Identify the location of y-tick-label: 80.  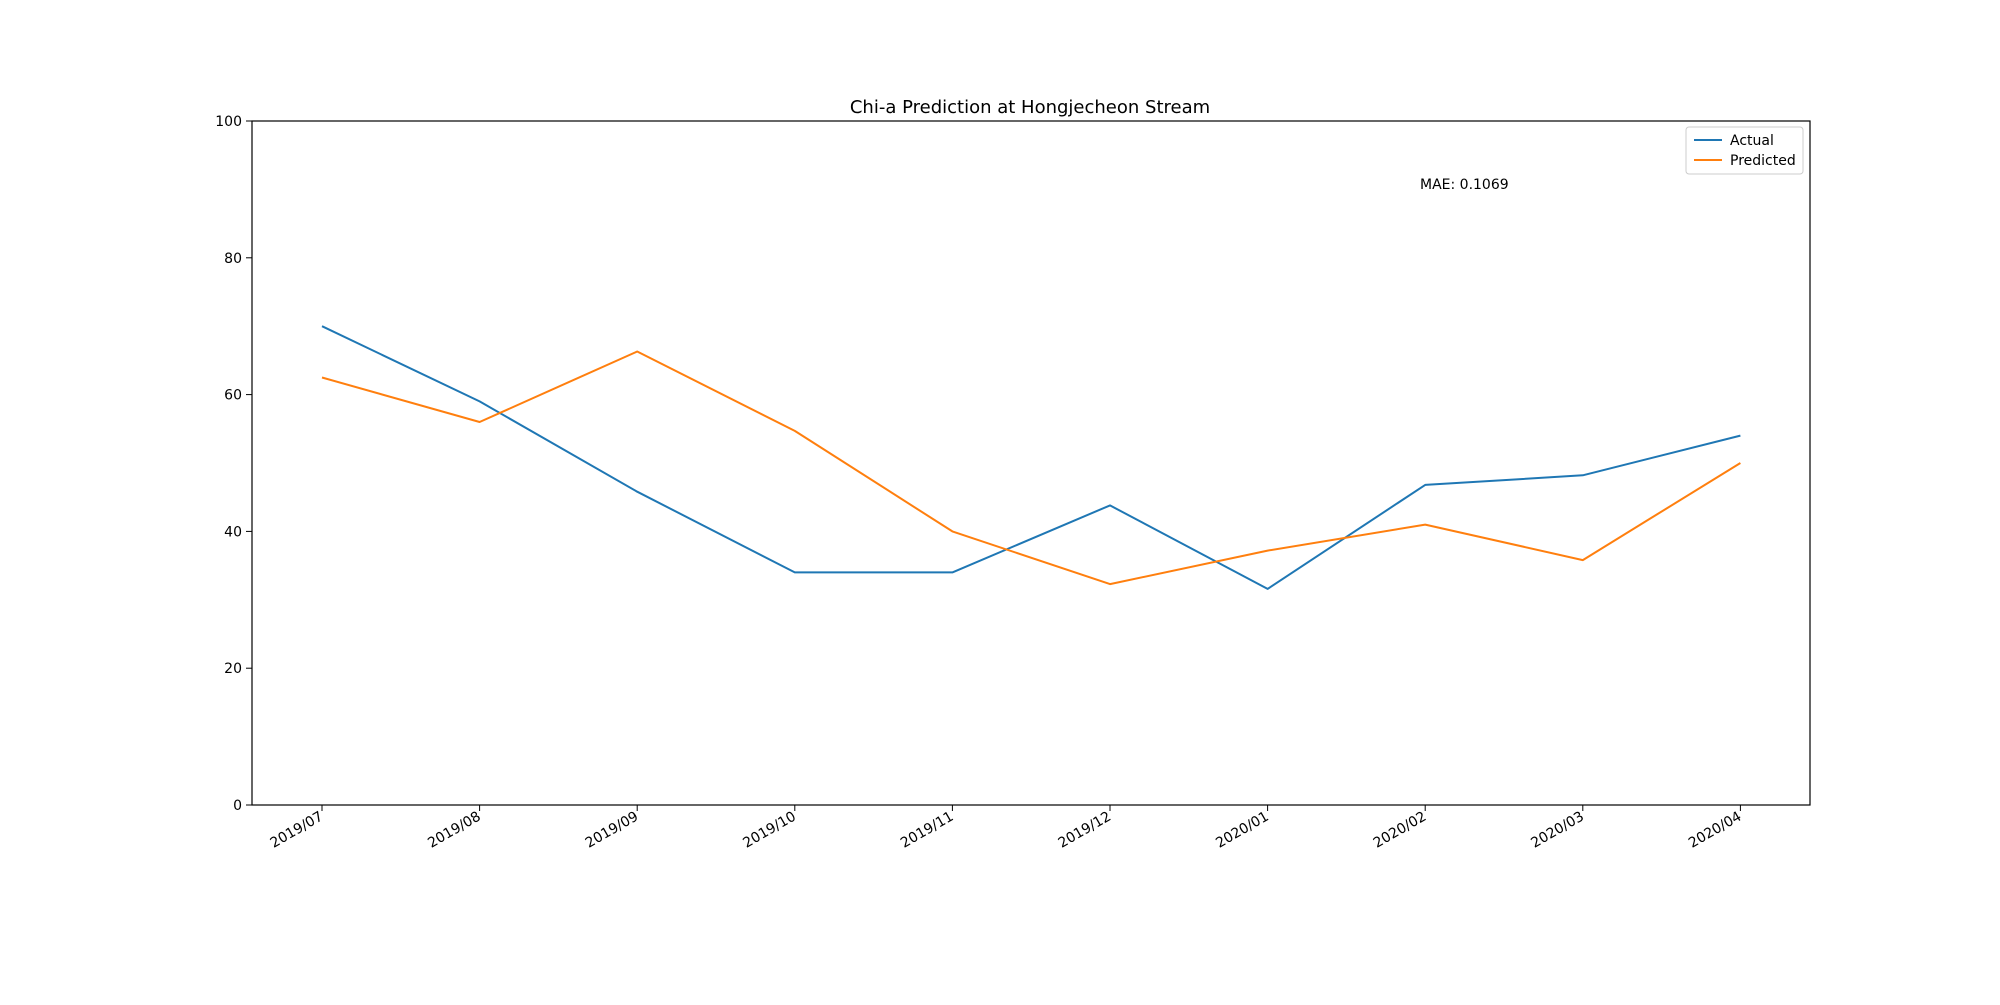
(233, 259).